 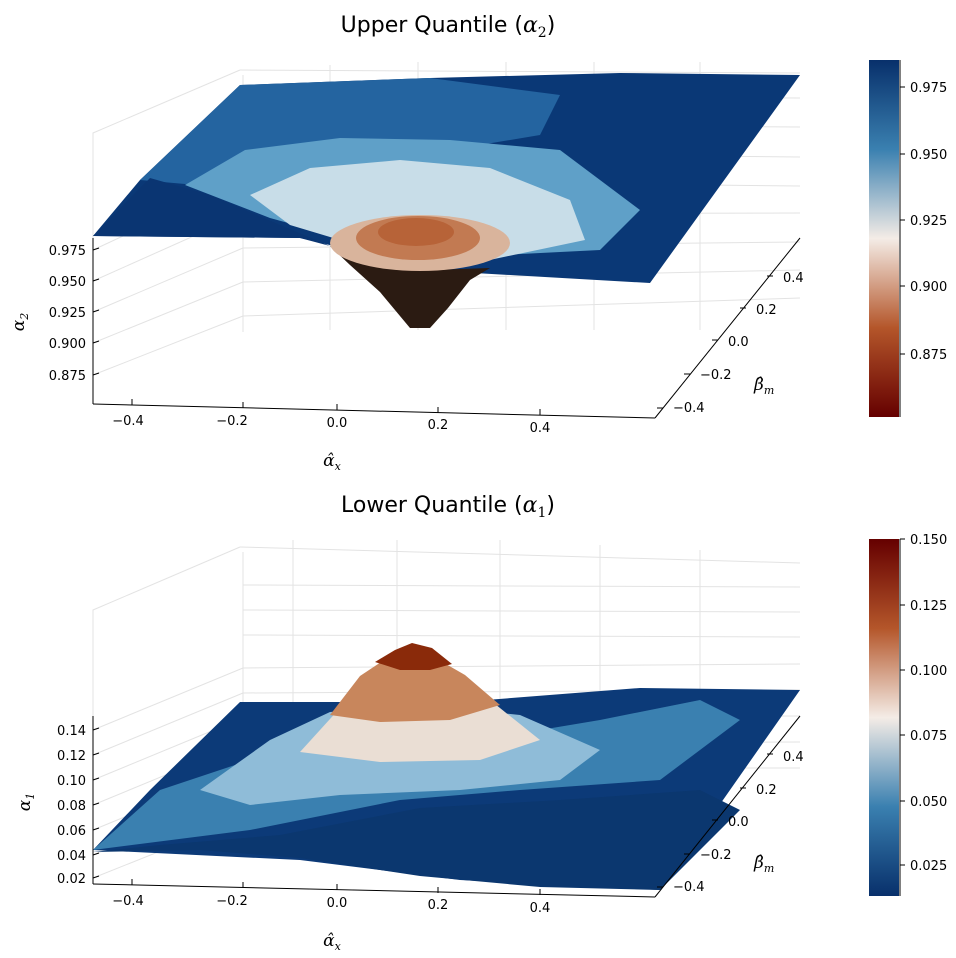 What do you see at coordinates (928, 736) in the screenshot?
I see `colorbar-tick-label: 0.075` at bounding box center [928, 736].